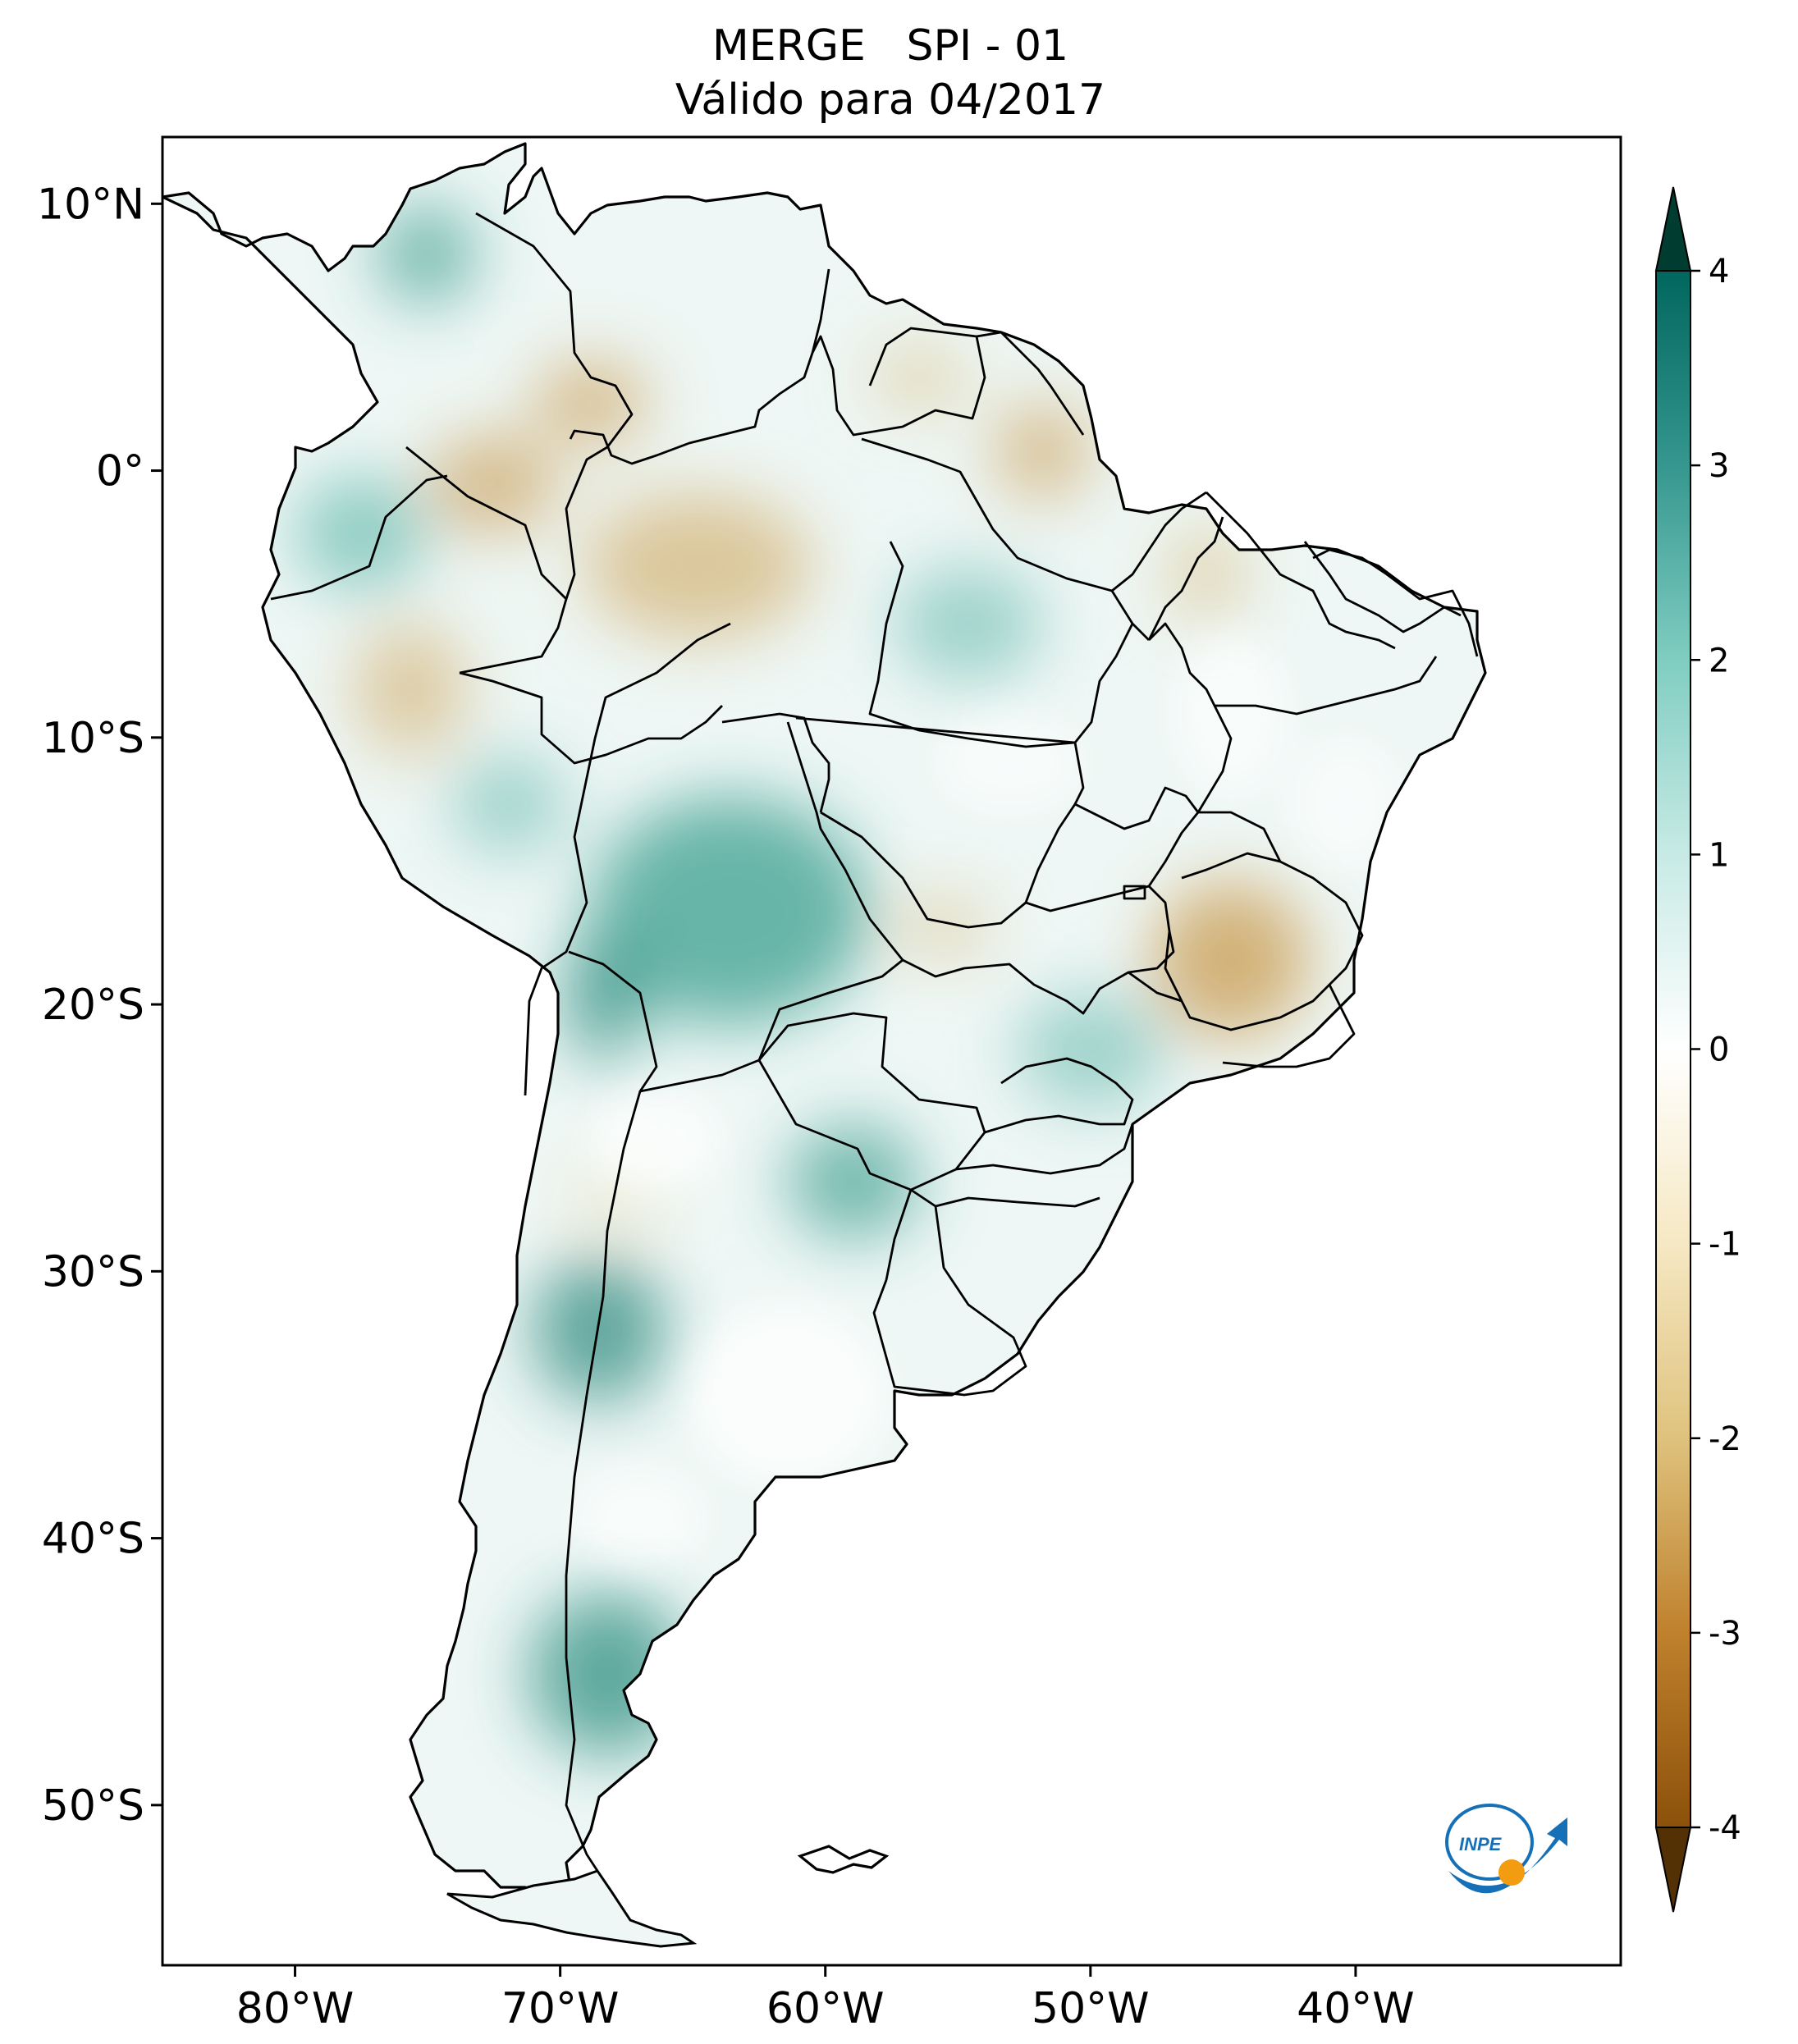 This screenshot has width=1798, height=2044. I want to click on colorbar-tick-label: -2, so click(1725, 1439).